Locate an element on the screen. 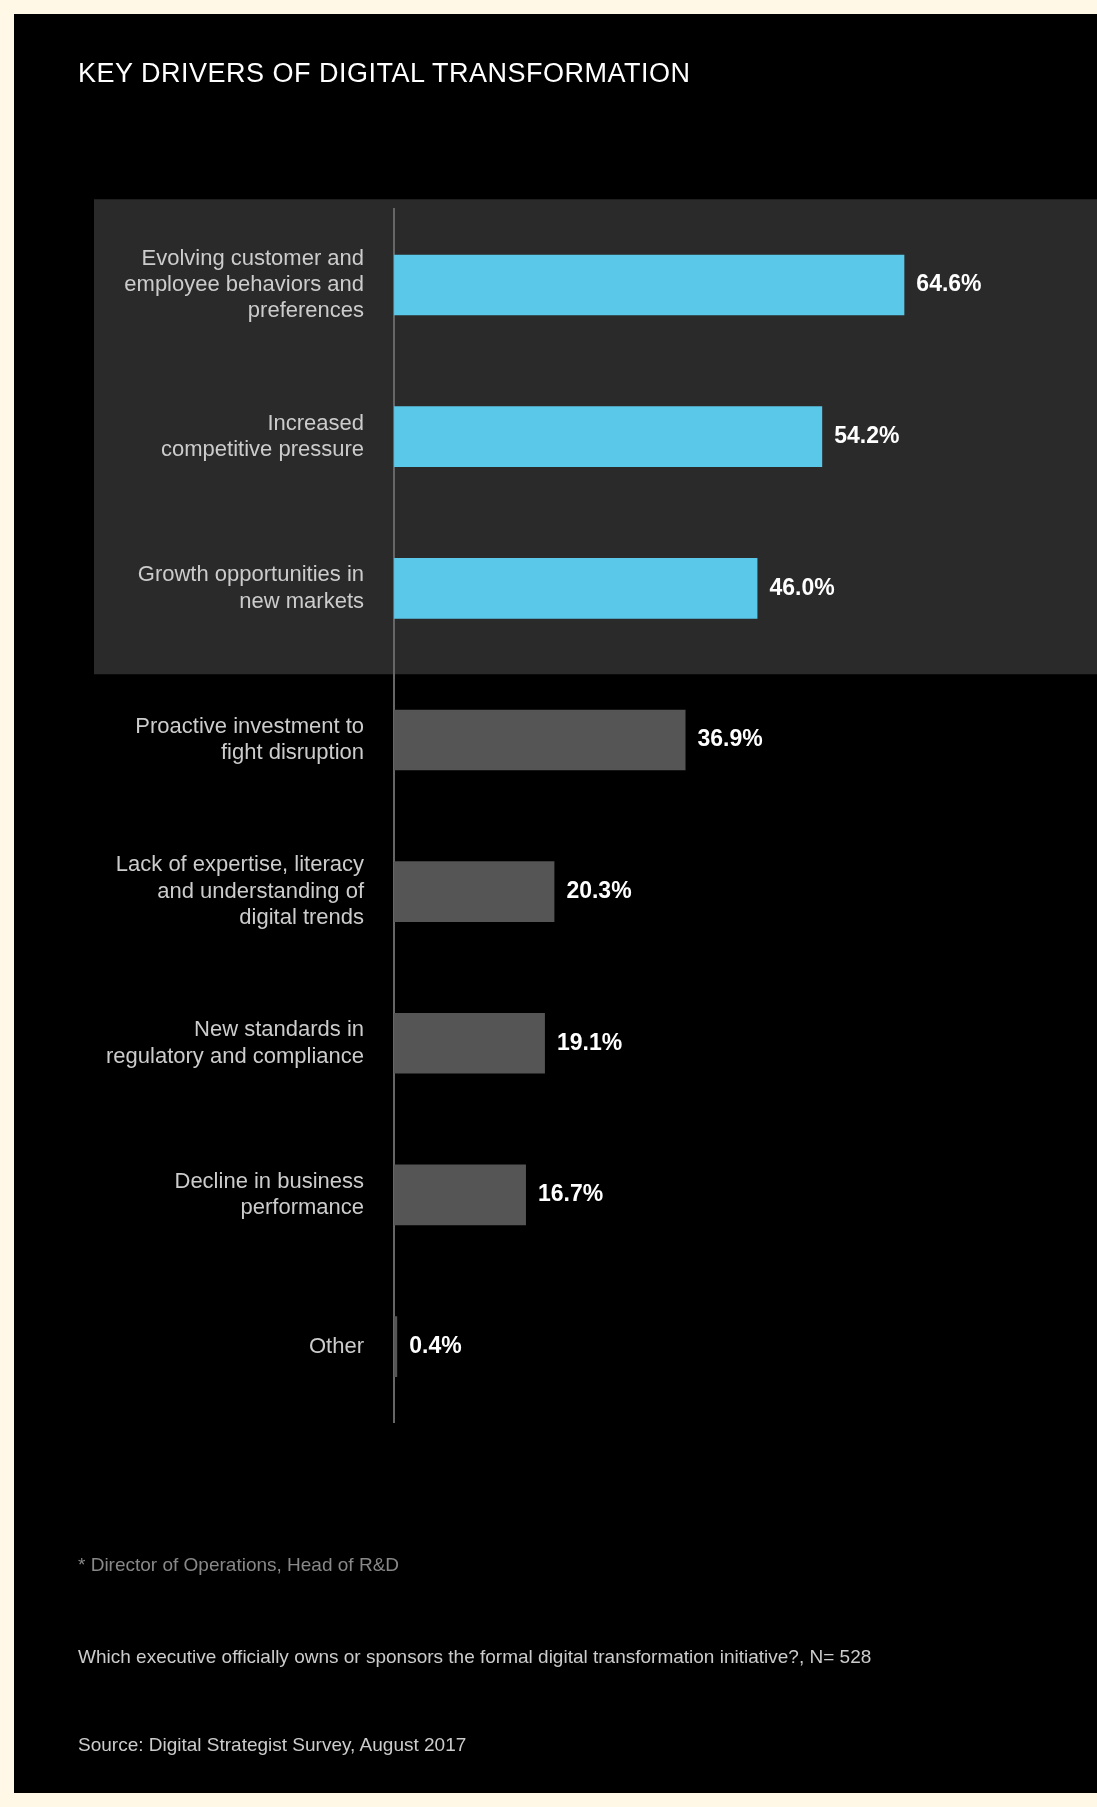  y-tick-label: Increased competitive pressure is located at coordinates (263, 435).